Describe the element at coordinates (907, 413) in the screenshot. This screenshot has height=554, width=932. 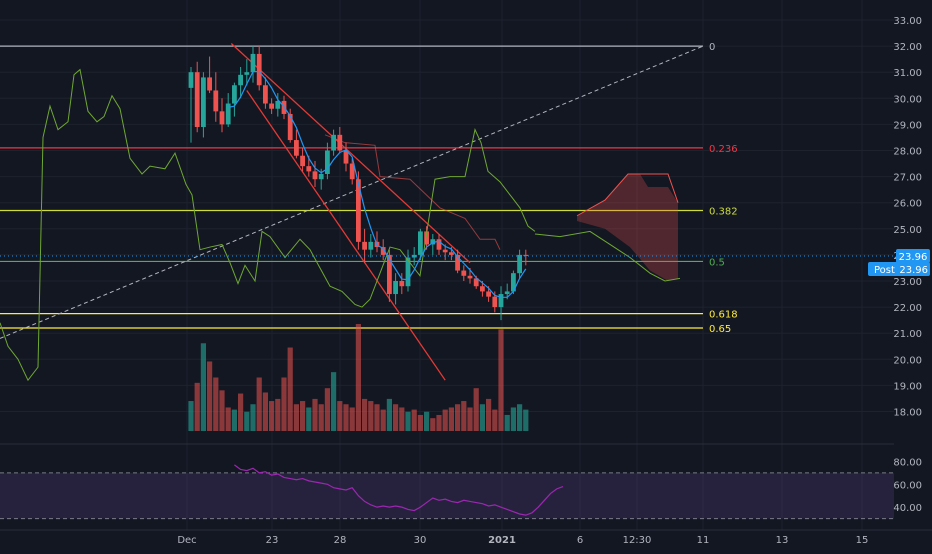
I see `price-tick-label: 18.00` at that location.